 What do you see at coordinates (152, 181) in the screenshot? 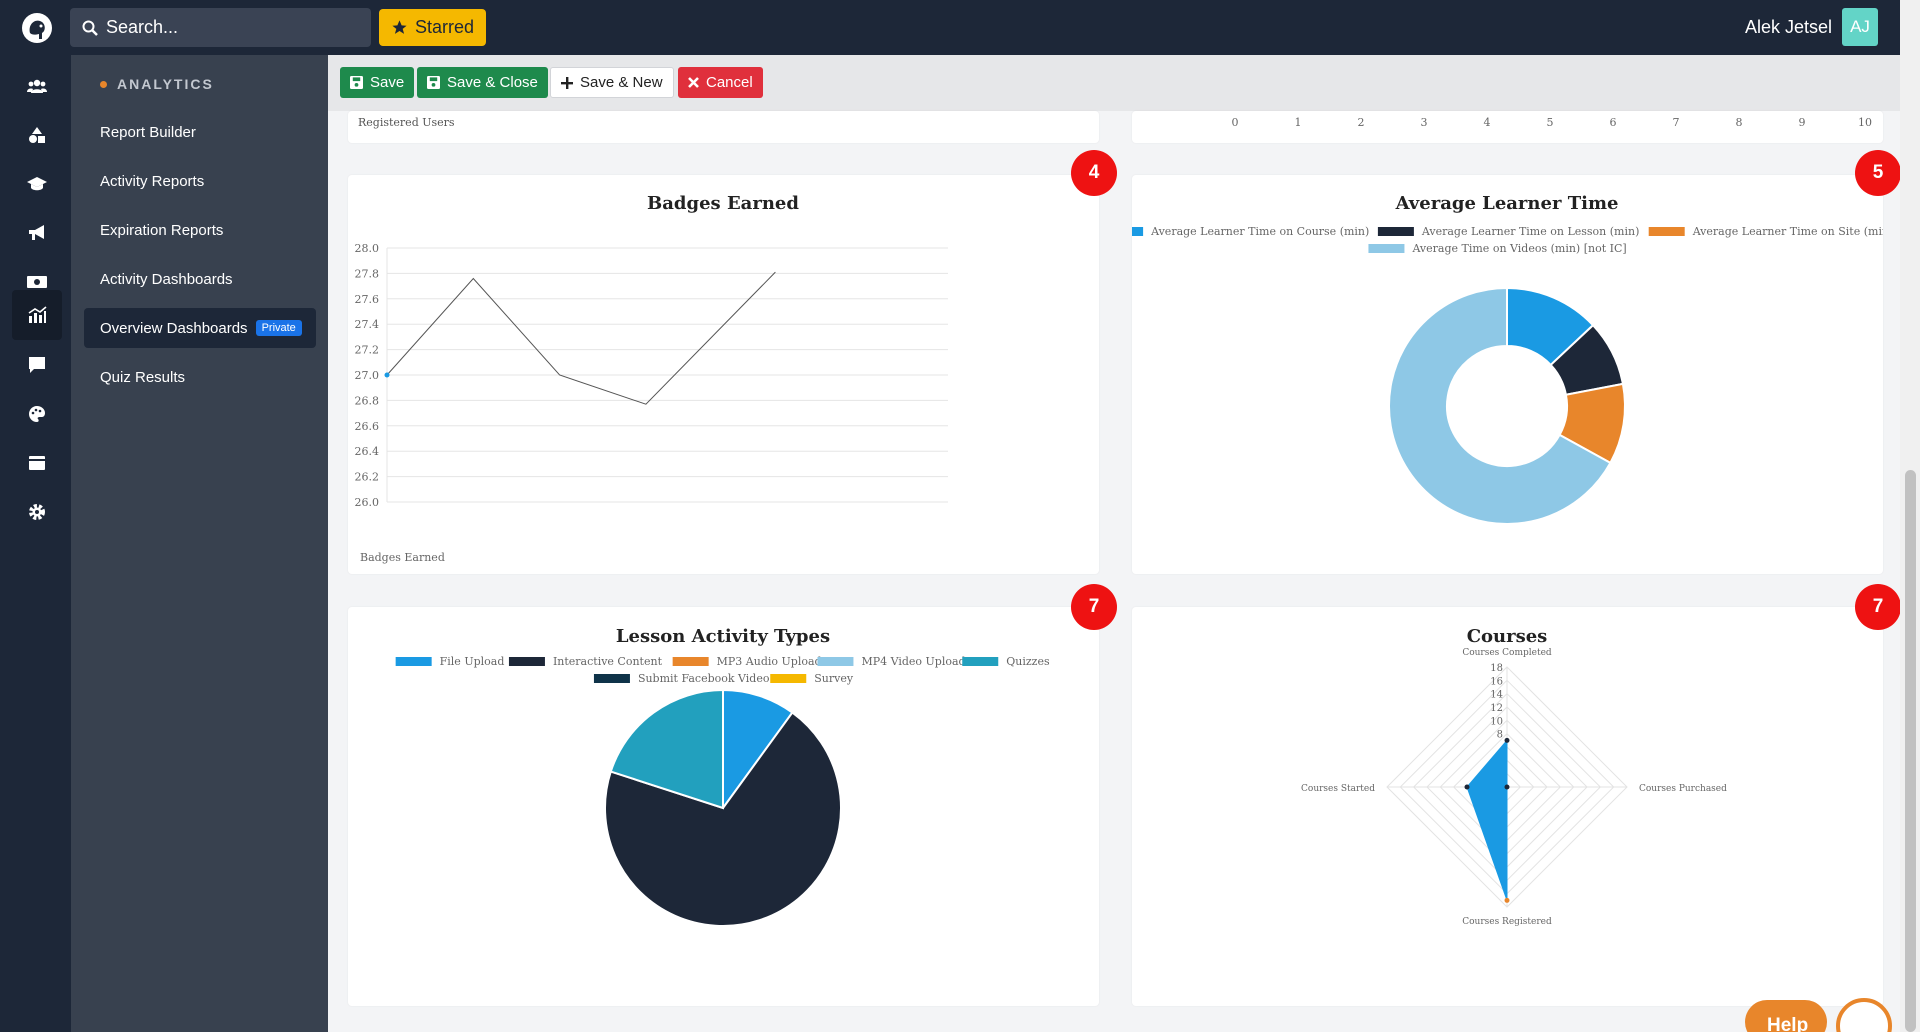
I see `nav-item-label: Activity Reports` at bounding box center [152, 181].